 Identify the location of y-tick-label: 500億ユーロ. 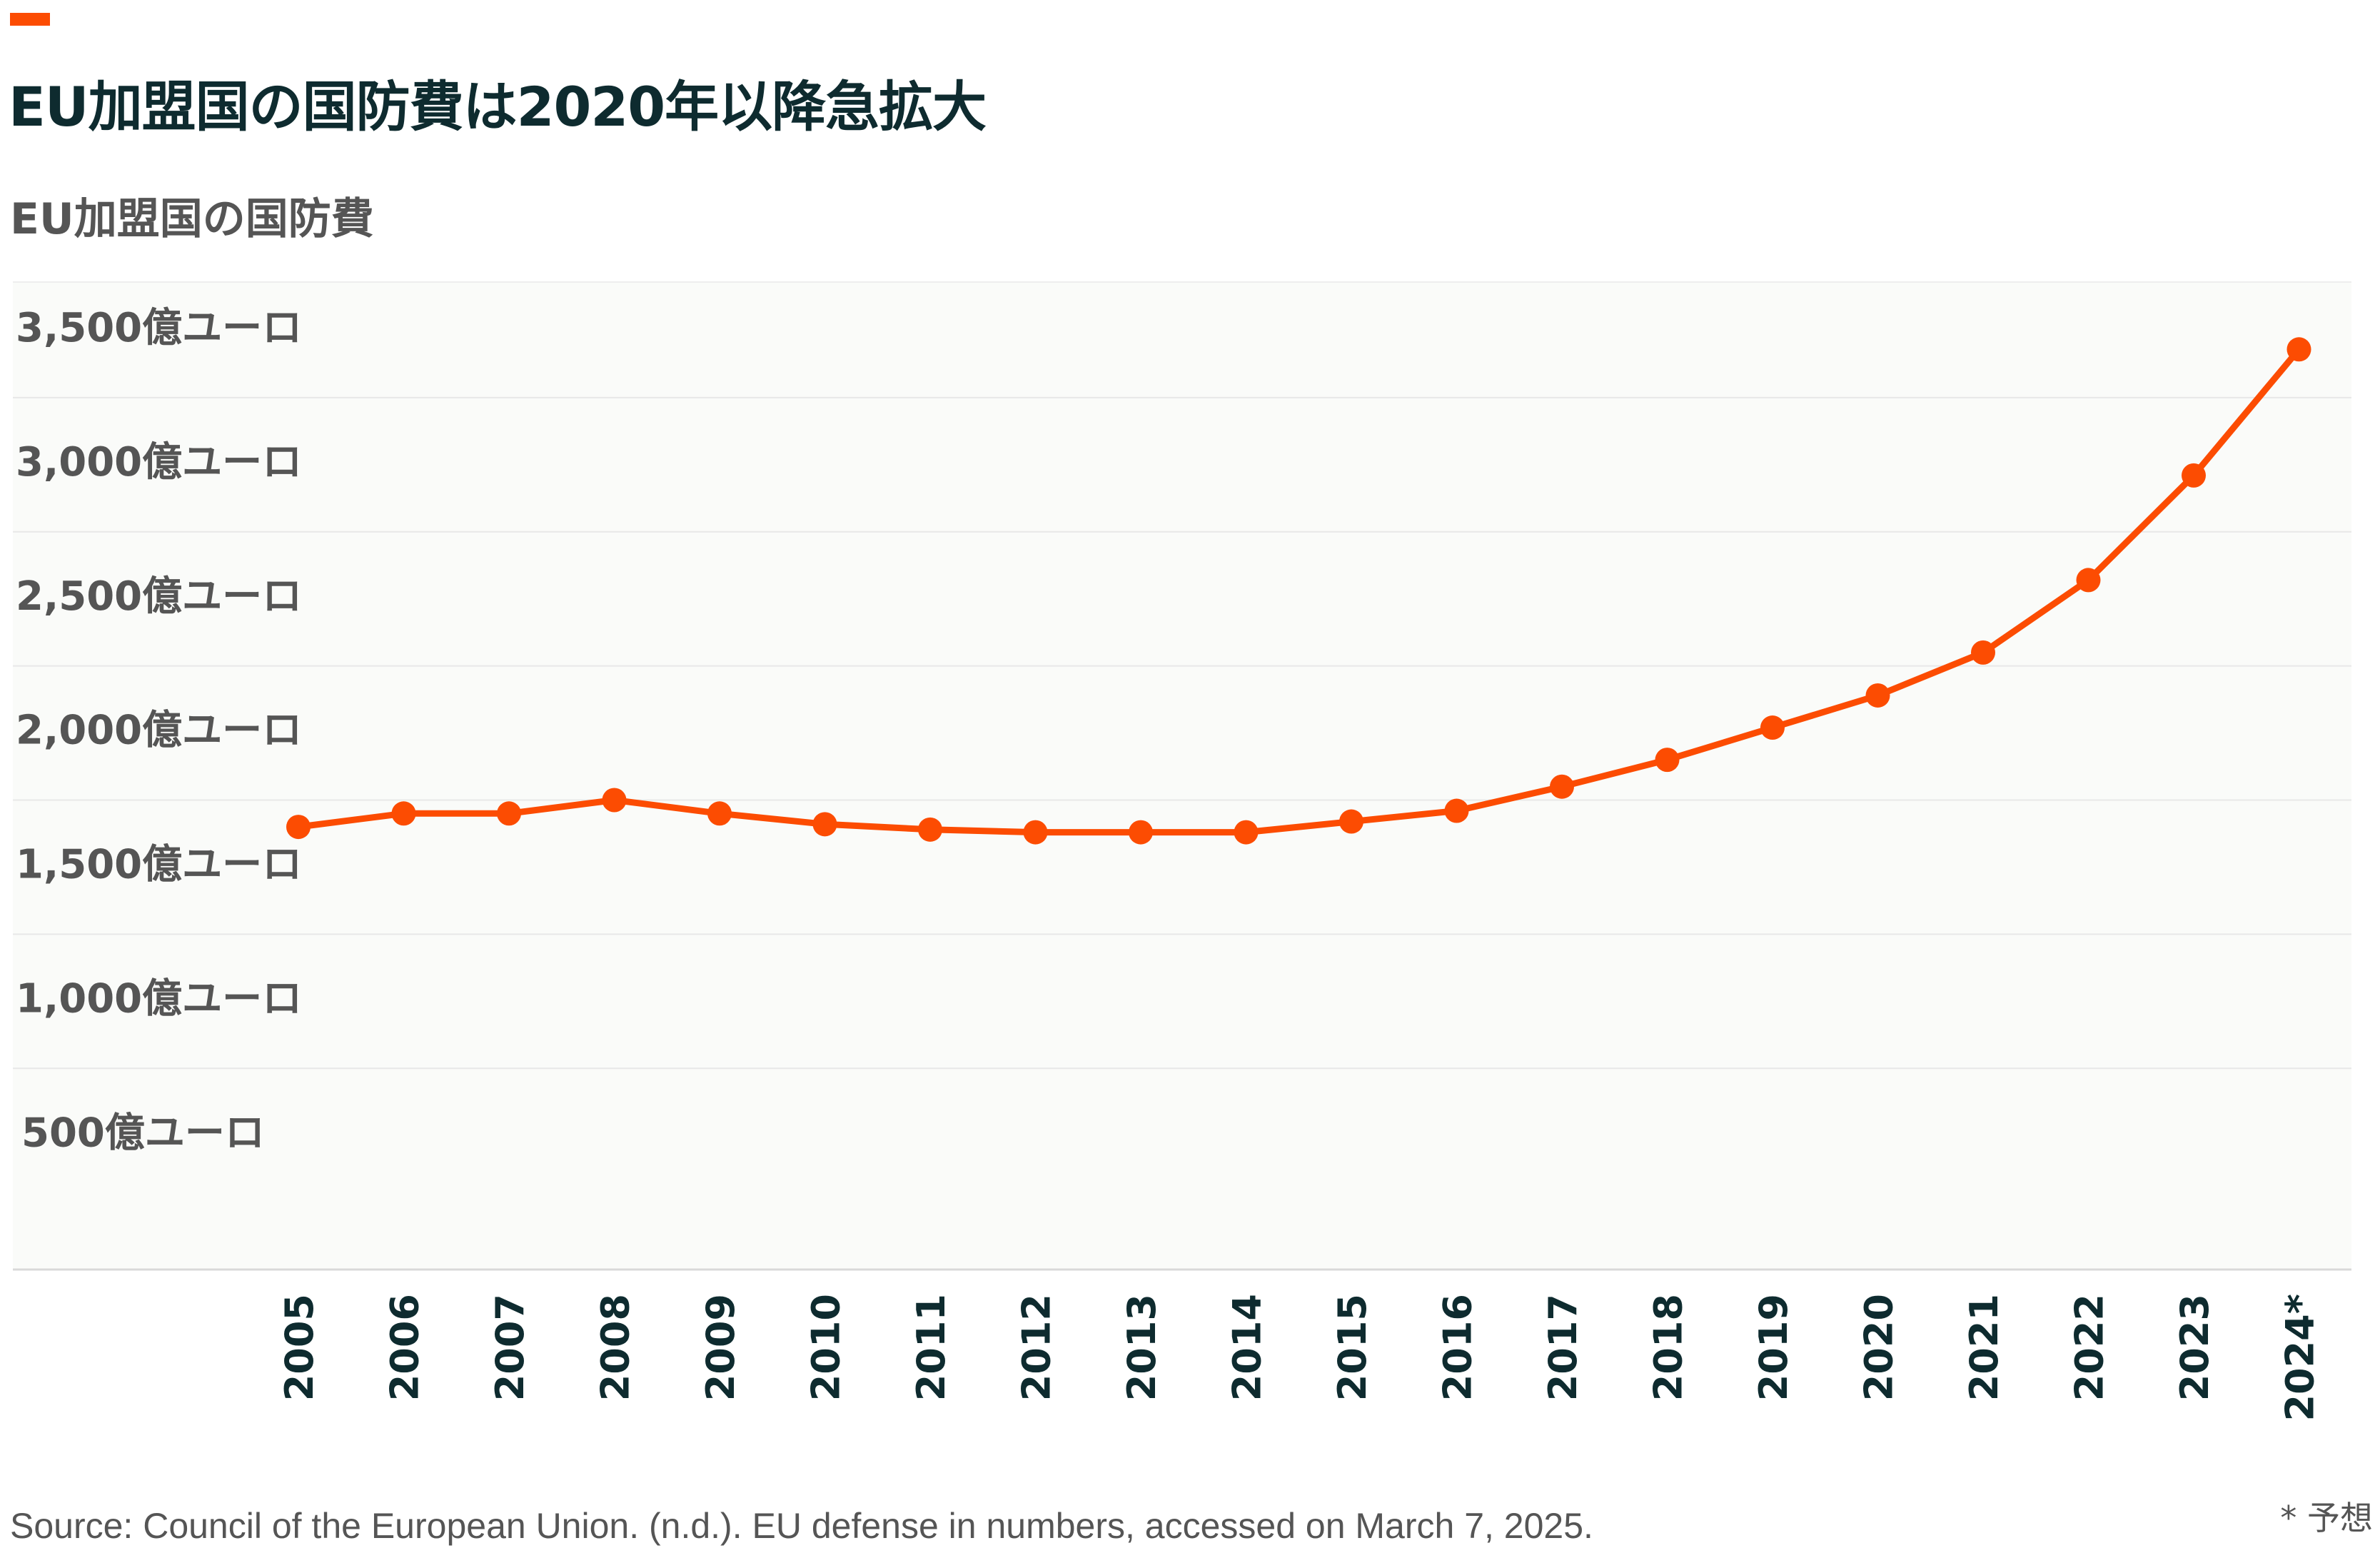
(143, 1133).